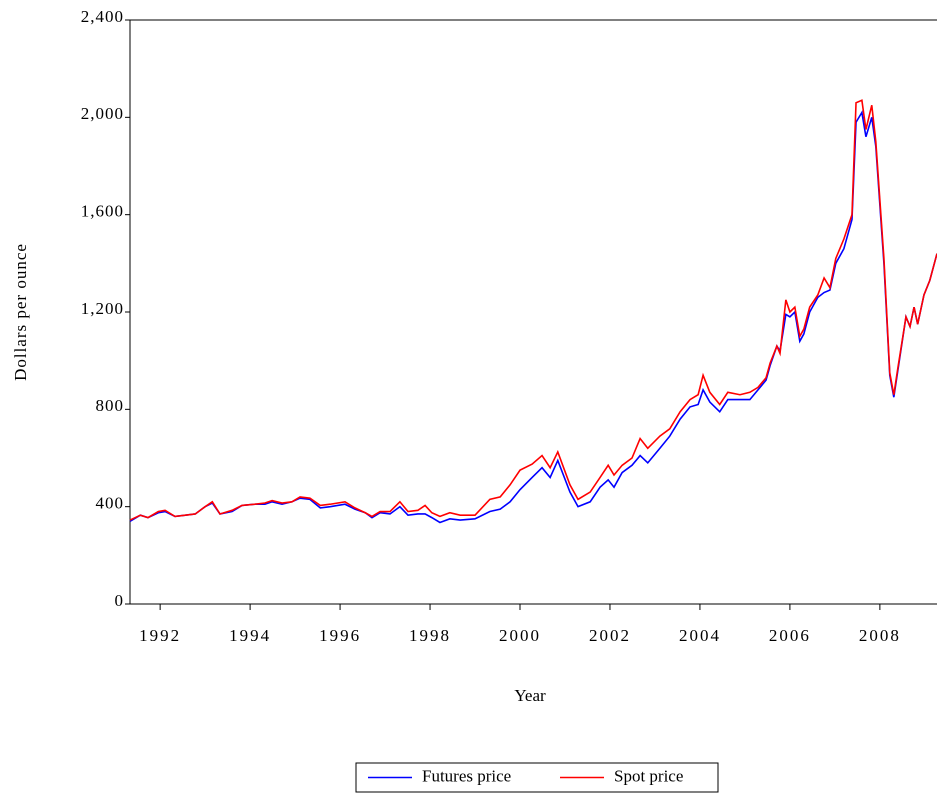  What do you see at coordinates (340, 635) in the screenshot?
I see `x-tick-label: 1996` at bounding box center [340, 635].